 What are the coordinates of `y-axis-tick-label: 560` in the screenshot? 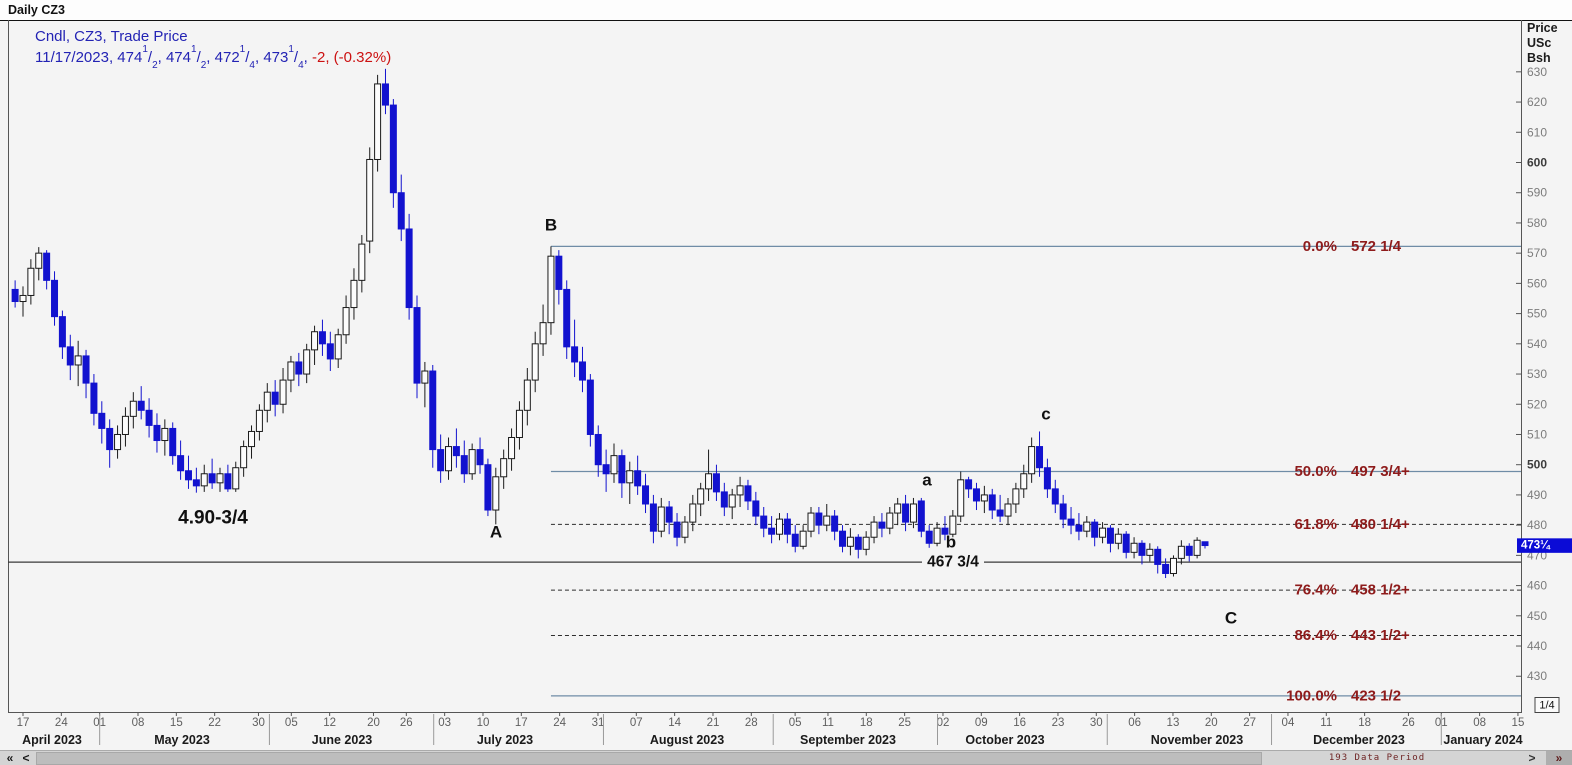 It's located at (1537, 283).